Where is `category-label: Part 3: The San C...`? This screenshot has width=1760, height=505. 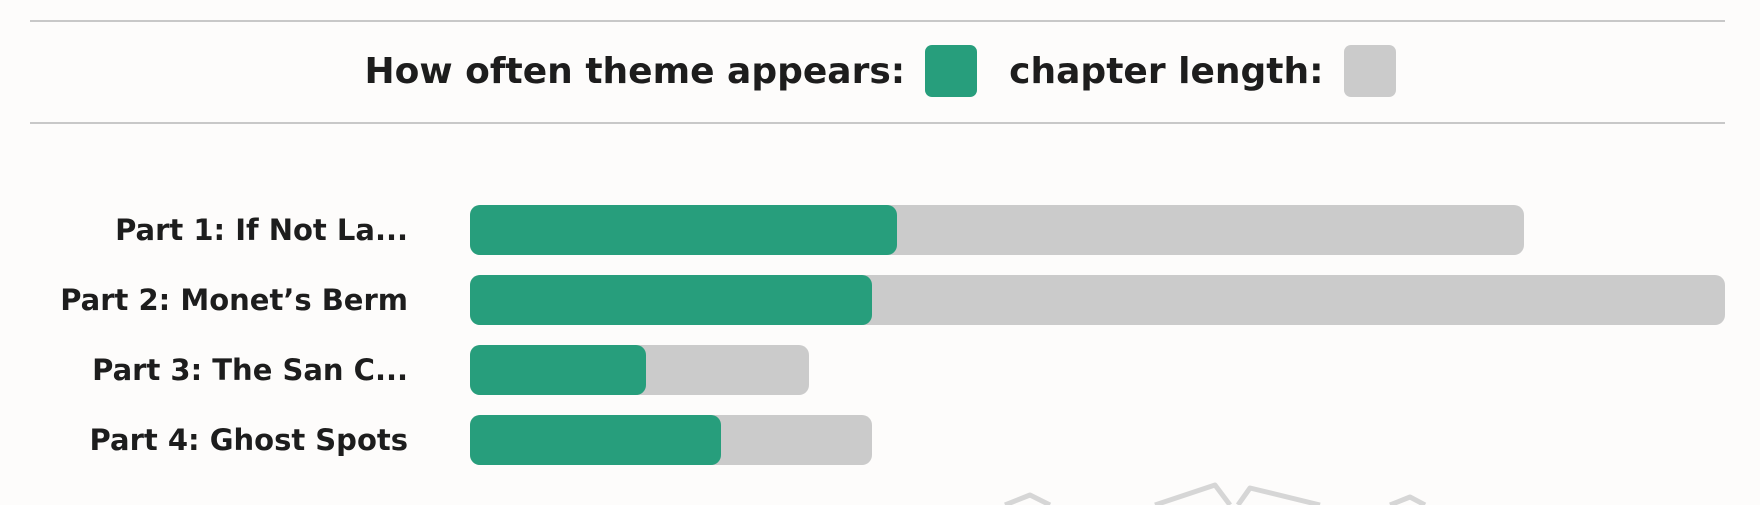 category-label: Part 3: The San C... is located at coordinates (250, 370).